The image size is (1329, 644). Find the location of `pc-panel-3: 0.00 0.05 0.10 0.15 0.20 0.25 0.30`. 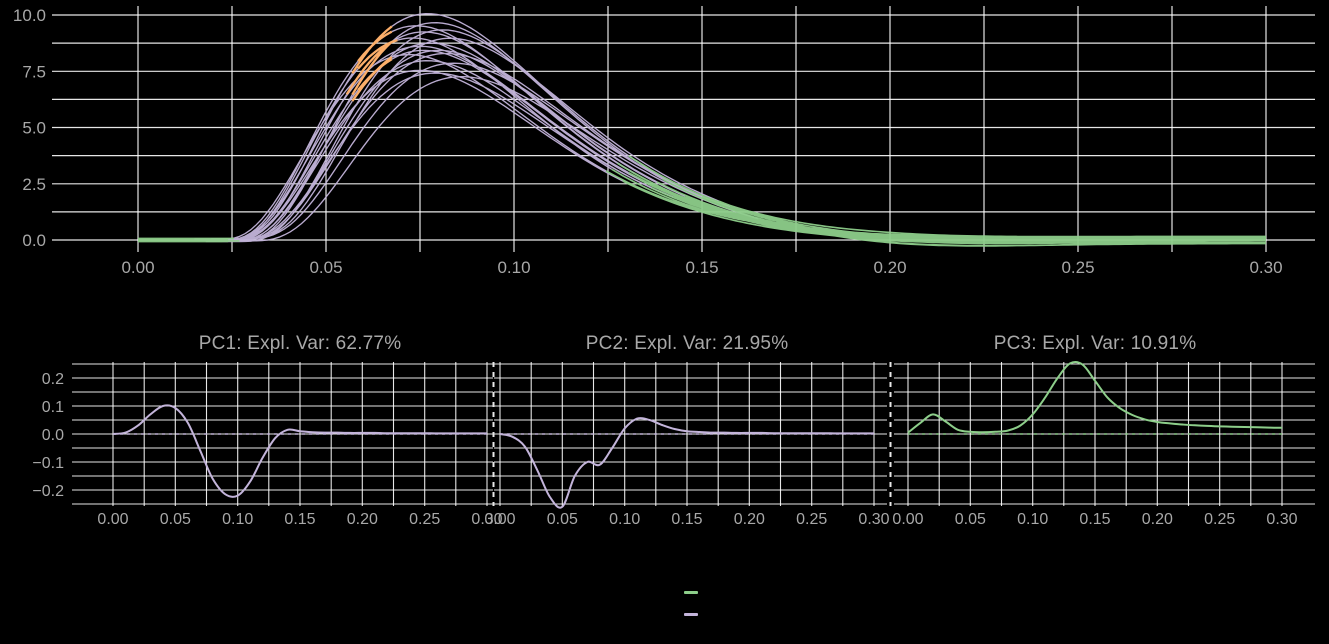

pc-panel-3: 0.00 0.05 0.10 0.15 0.20 0.25 0.30 is located at coordinates (1103, 444).